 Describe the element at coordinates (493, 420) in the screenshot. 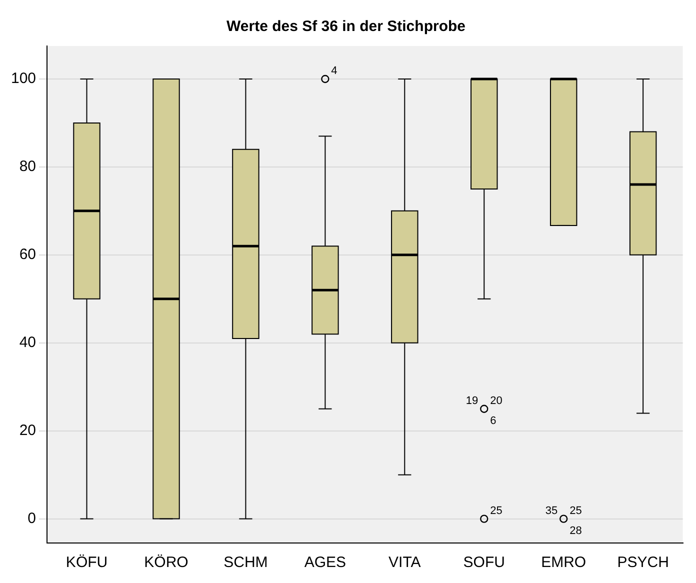

I see `annotation: 6` at that location.